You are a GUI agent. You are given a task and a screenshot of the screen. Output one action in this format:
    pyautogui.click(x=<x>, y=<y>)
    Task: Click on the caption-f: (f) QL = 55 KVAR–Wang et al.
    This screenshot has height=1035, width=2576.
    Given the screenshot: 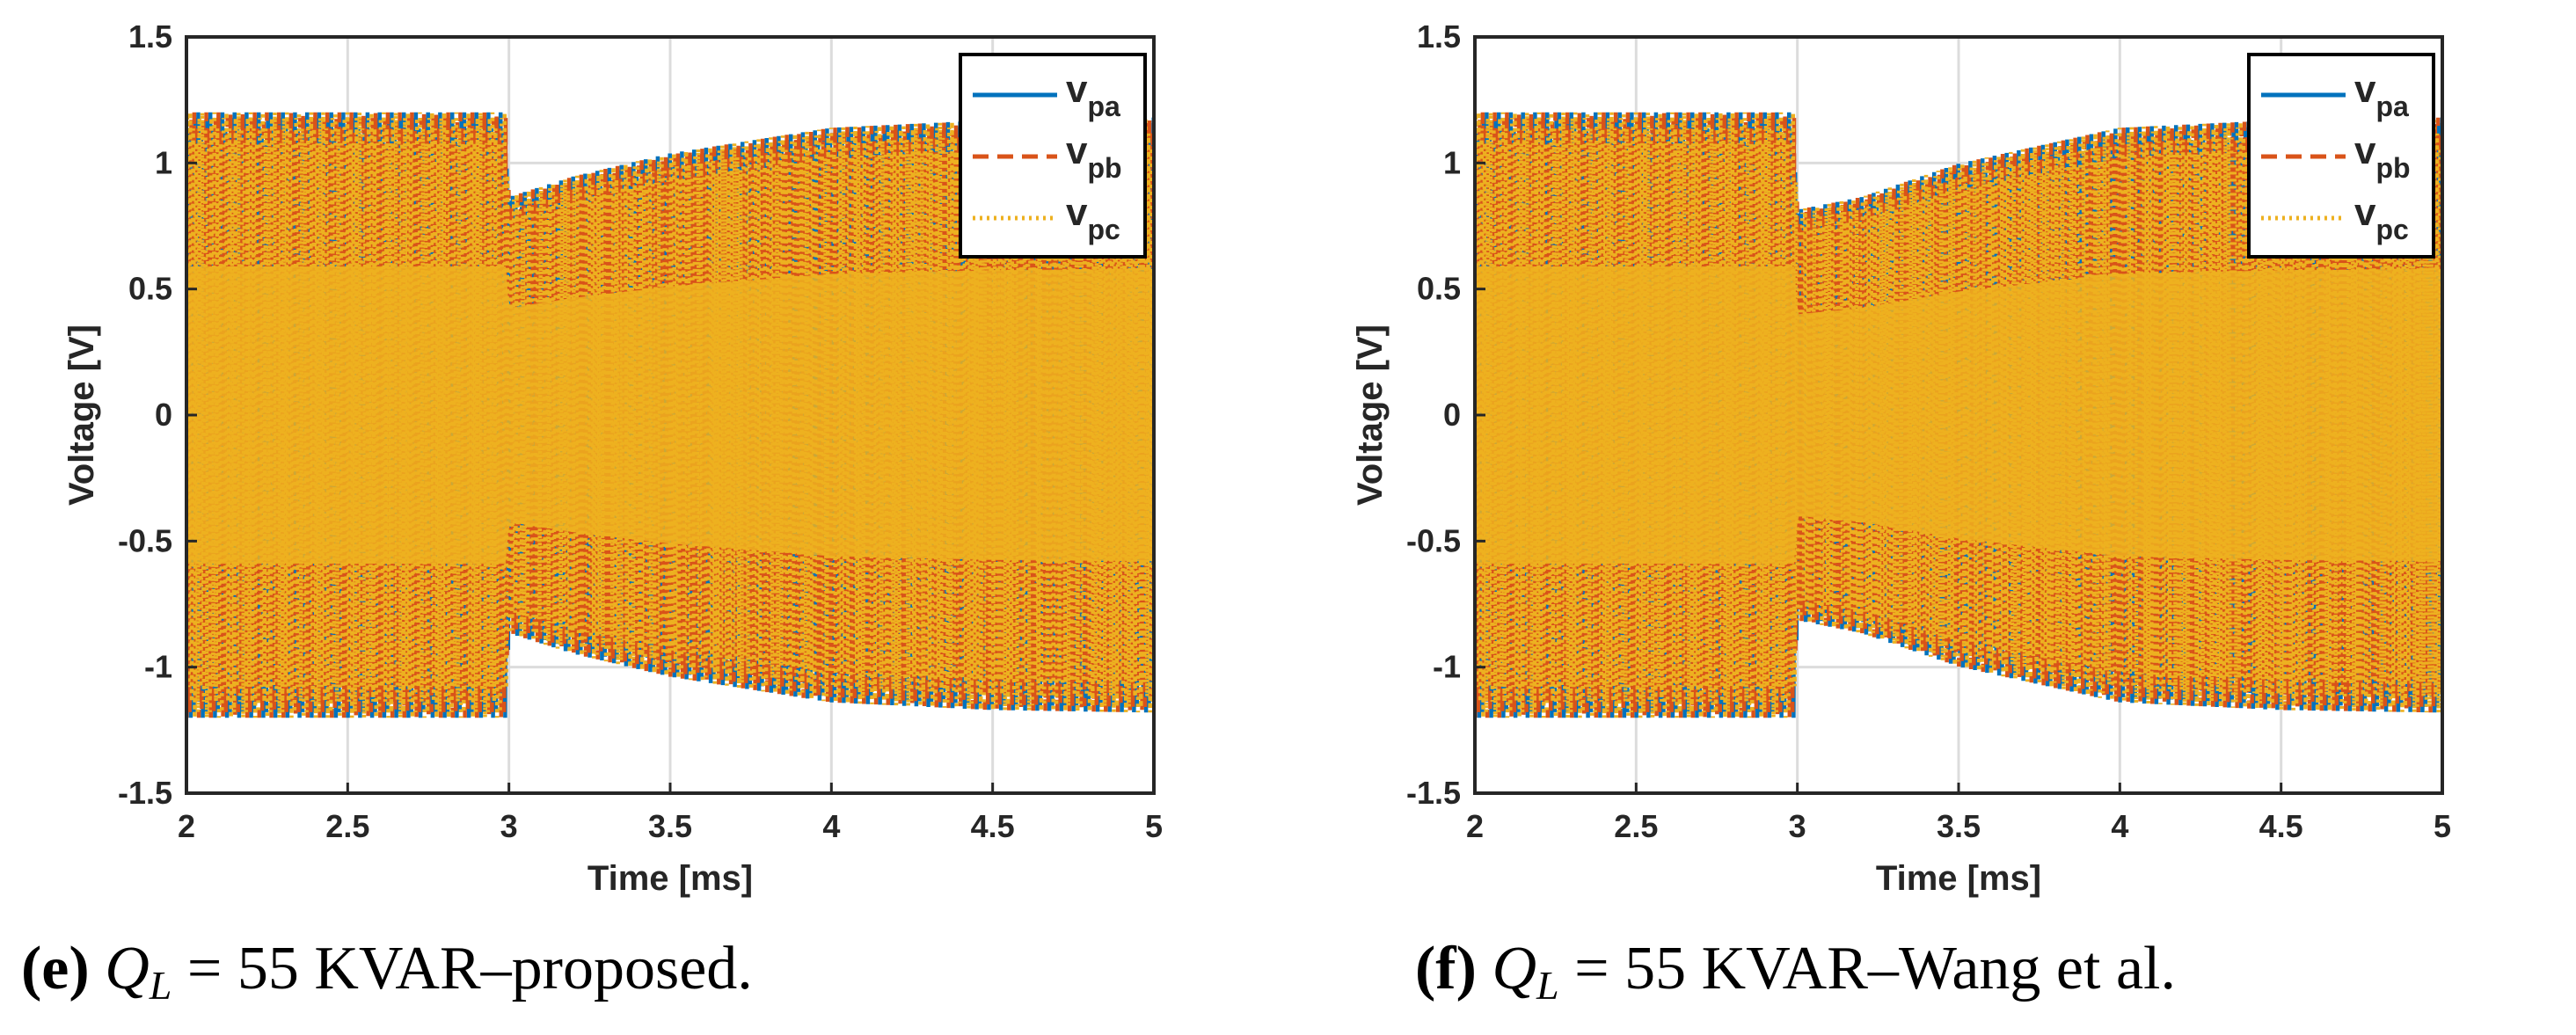 What is the action you would take?
    pyautogui.click(x=1795, y=971)
    